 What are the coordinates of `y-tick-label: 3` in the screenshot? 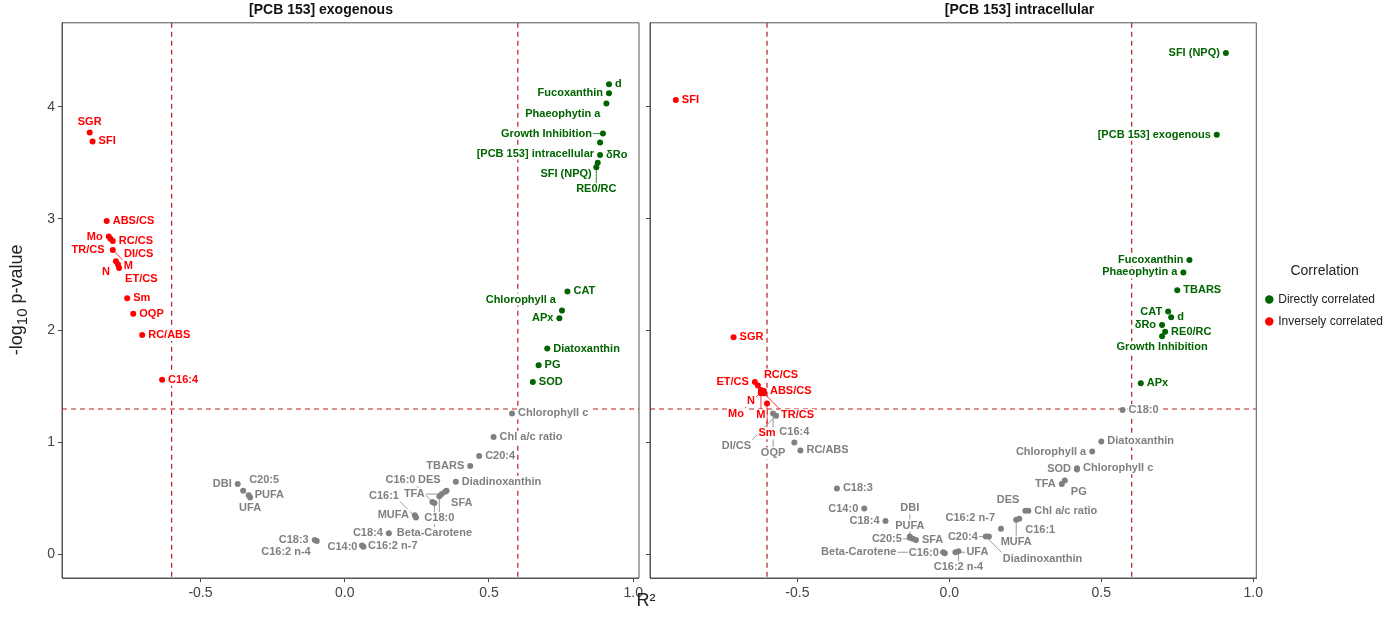 It's located at (51, 217).